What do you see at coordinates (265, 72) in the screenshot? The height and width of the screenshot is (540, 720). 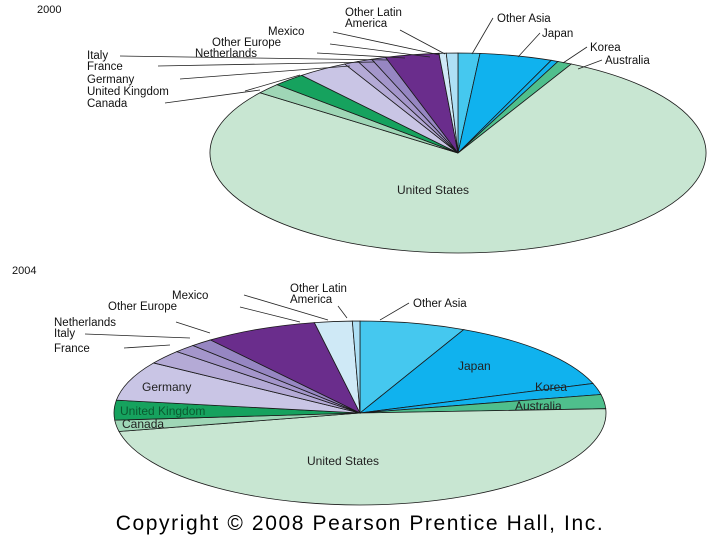 I see `leader-germany` at bounding box center [265, 72].